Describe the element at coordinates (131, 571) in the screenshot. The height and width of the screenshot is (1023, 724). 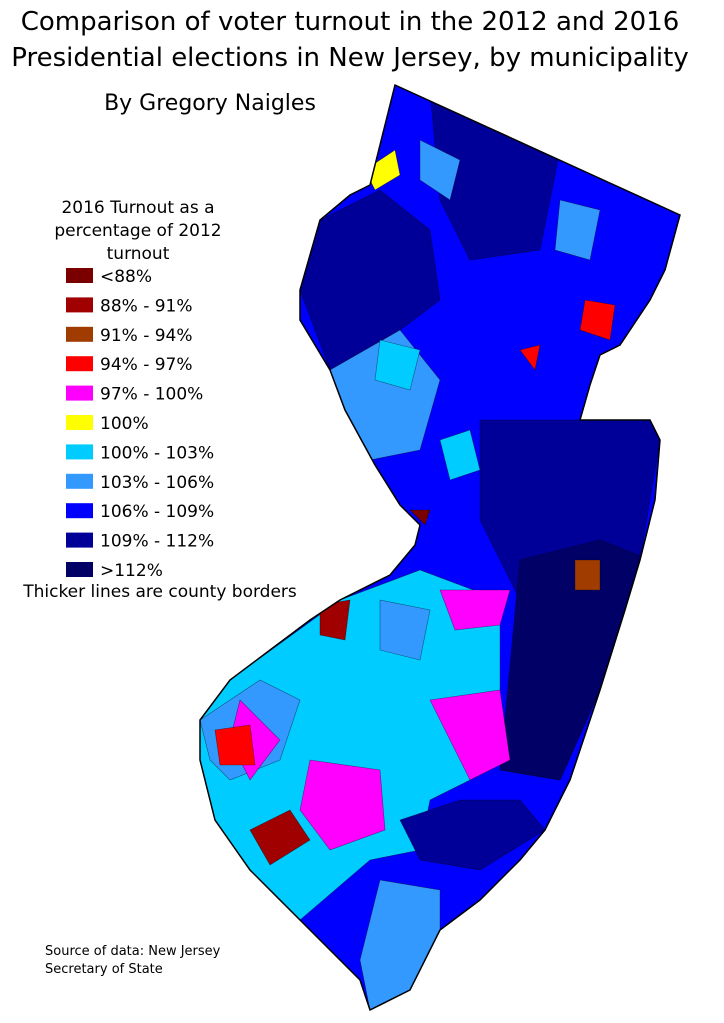
I see `legend-label: >112%` at that location.